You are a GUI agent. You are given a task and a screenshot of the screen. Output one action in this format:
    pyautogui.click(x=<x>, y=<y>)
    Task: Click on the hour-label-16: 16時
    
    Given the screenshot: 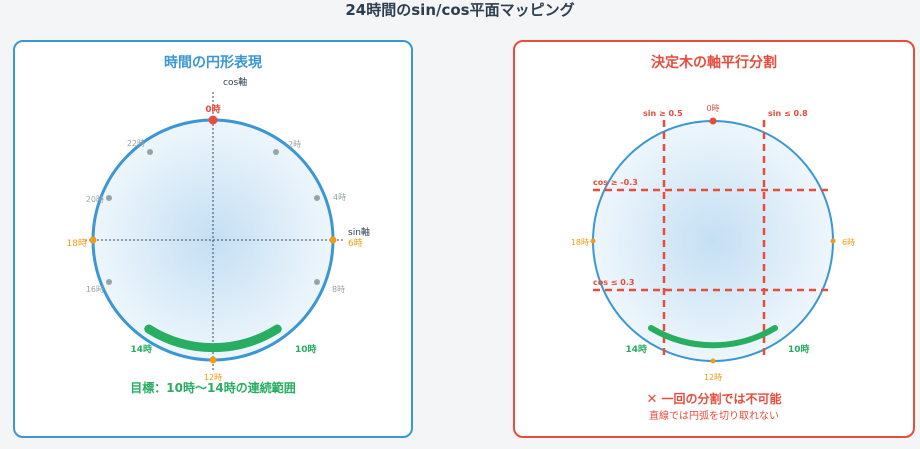 What is the action you would take?
    pyautogui.click(x=95, y=289)
    